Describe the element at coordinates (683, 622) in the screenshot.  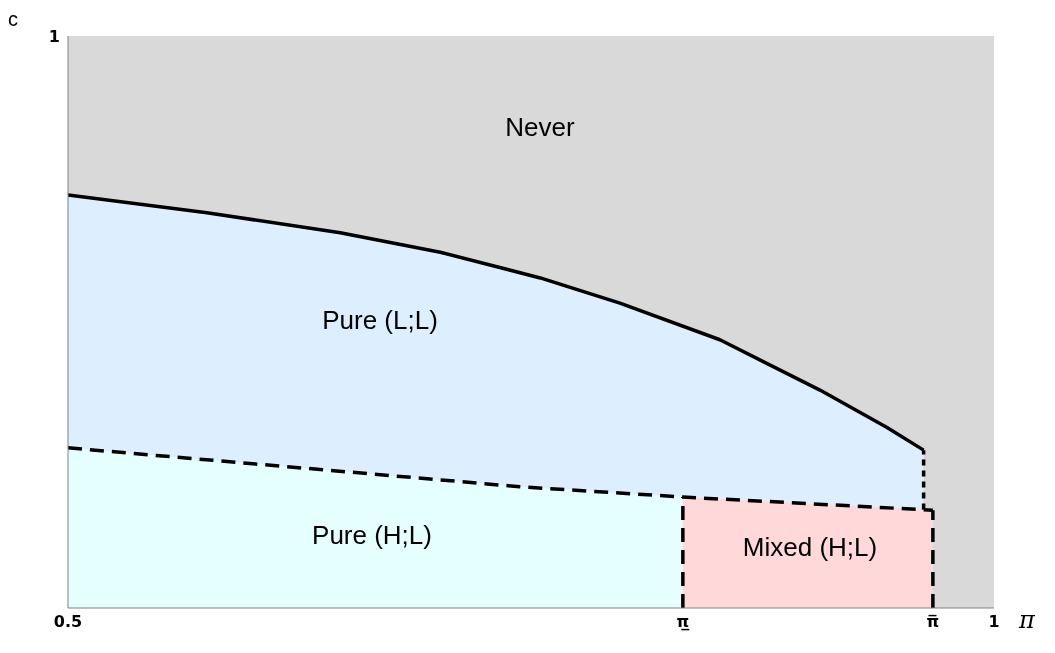
I see `x-tick-label: π̲` at that location.